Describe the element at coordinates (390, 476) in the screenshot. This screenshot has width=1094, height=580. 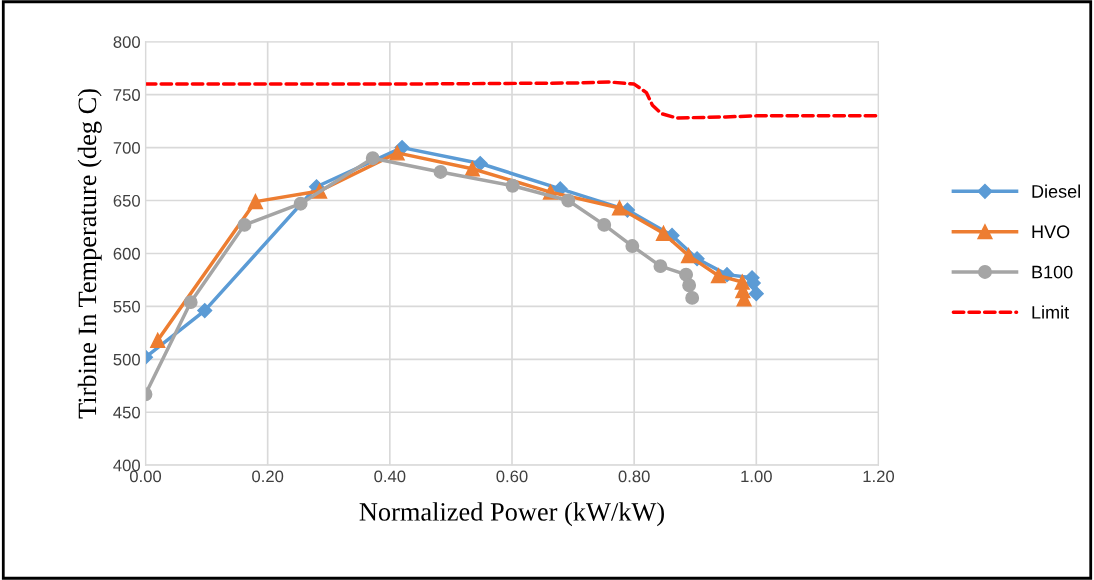
I see `x-tick-label: 0.40` at that location.